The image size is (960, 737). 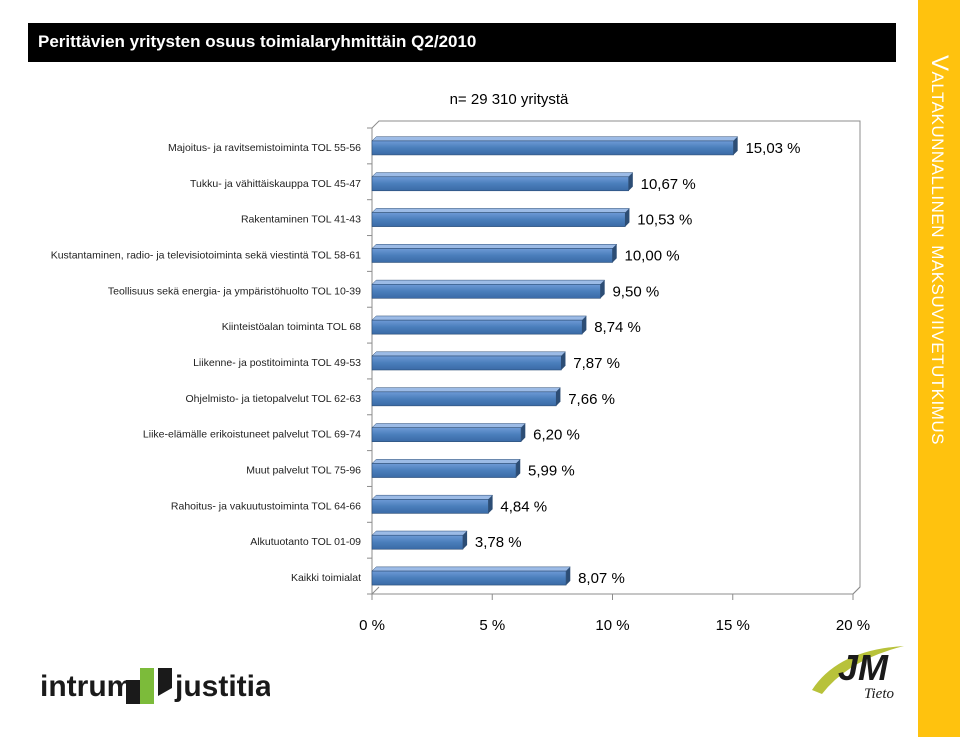 What do you see at coordinates (303, 471) in the screenshot?
I see `category-label: Muut palvelut TOL 75-96` at bounding box center [303, 471].